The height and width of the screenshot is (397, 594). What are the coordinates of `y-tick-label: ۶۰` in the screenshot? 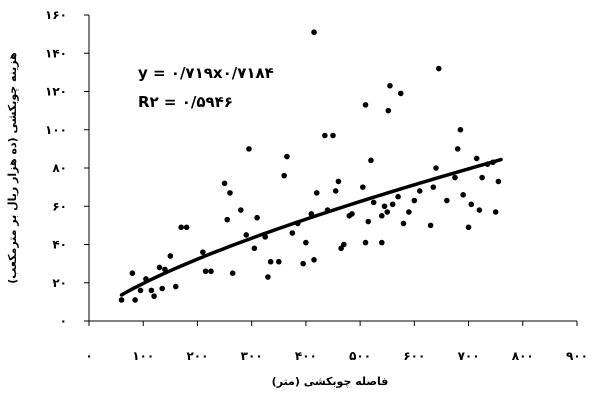 It's located at (59, 206).